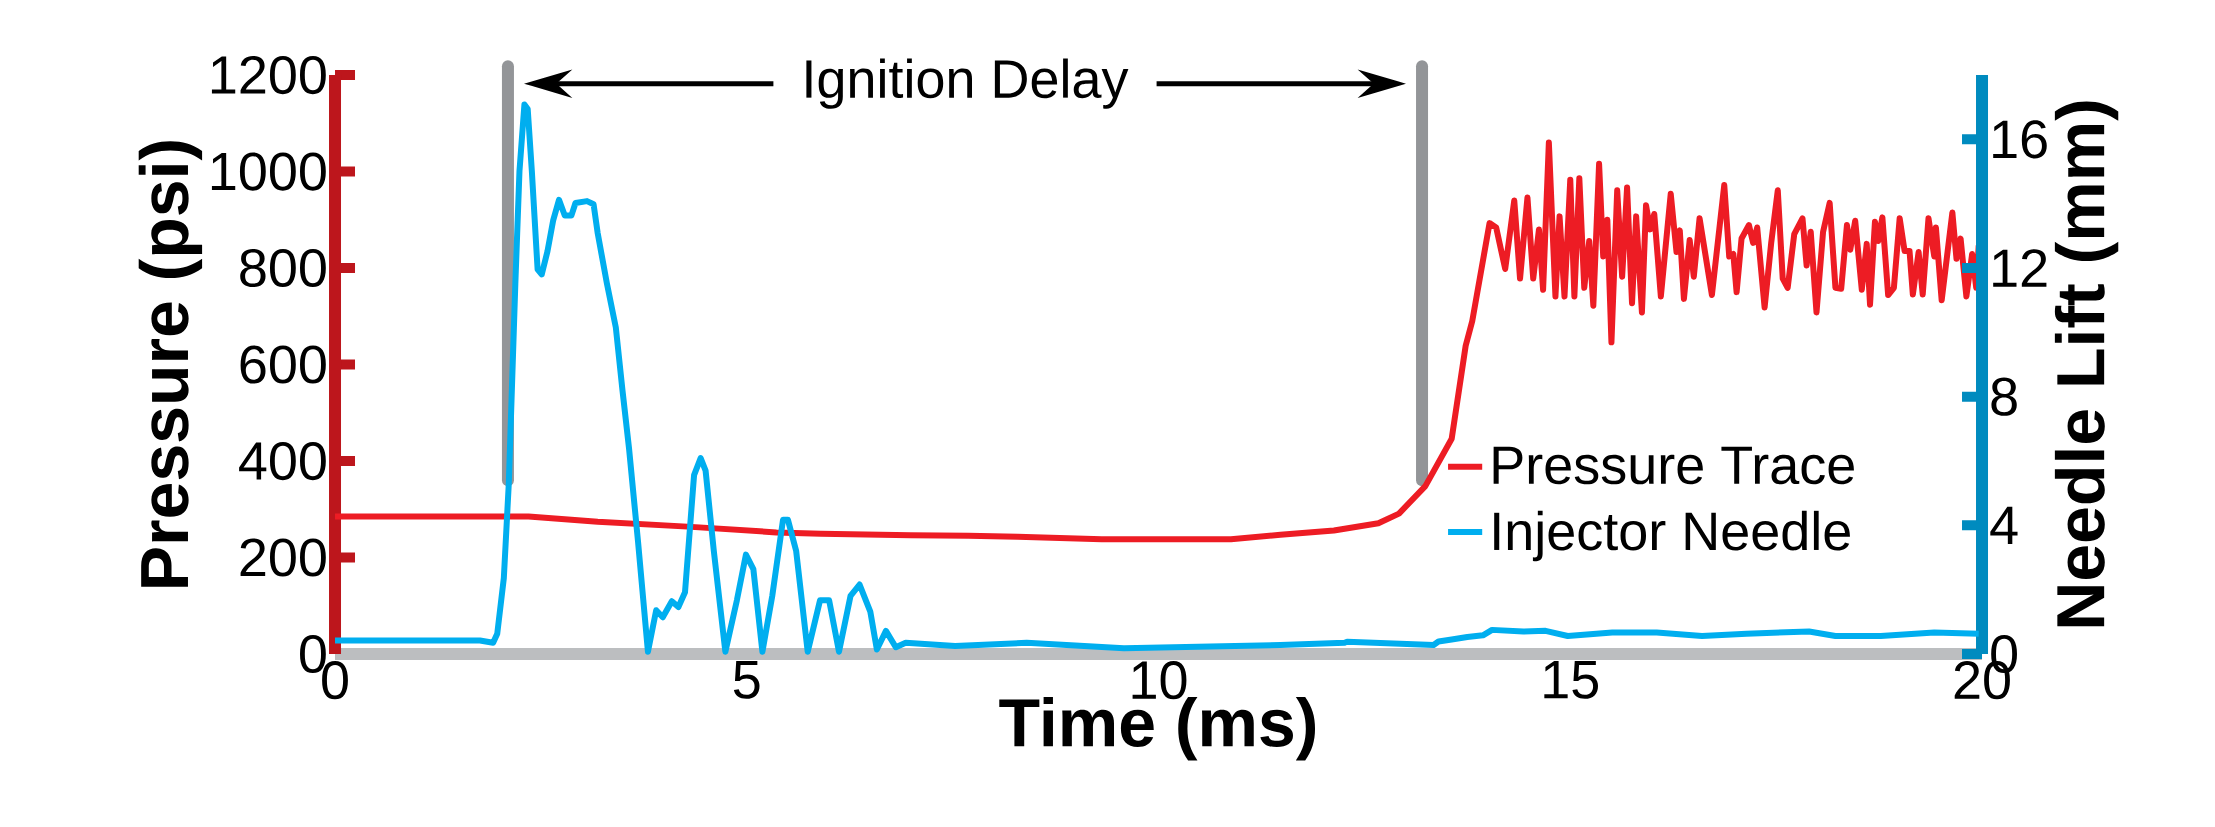 The height and width of the screenshot is (827, 2215). I want to click on y-axis-title: Pressure (psi), so click(170, 364).